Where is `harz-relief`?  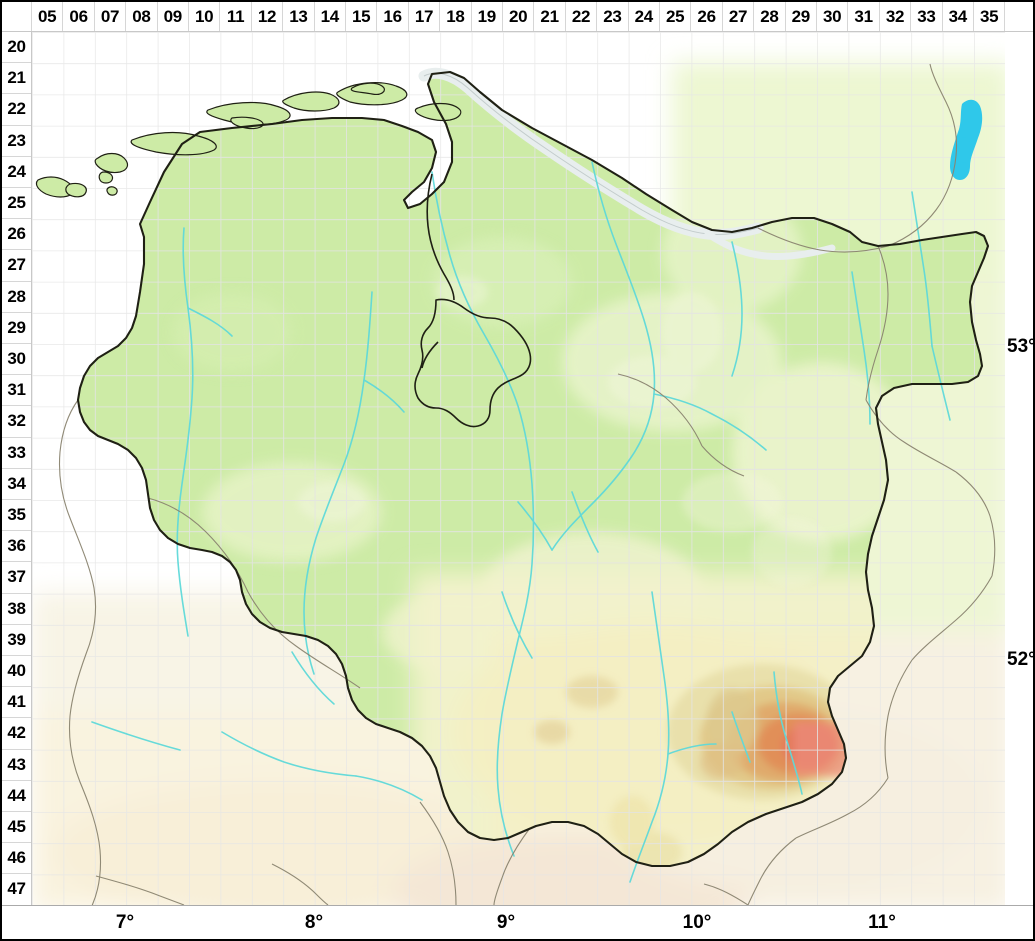 harz-relief is located at coordinates (762, 732).